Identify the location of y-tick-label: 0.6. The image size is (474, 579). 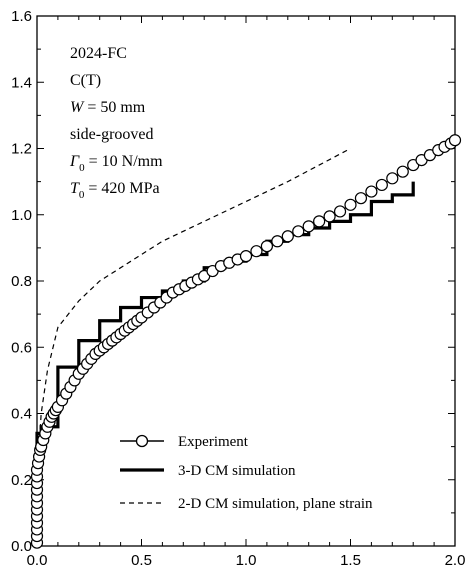
(21, 347).